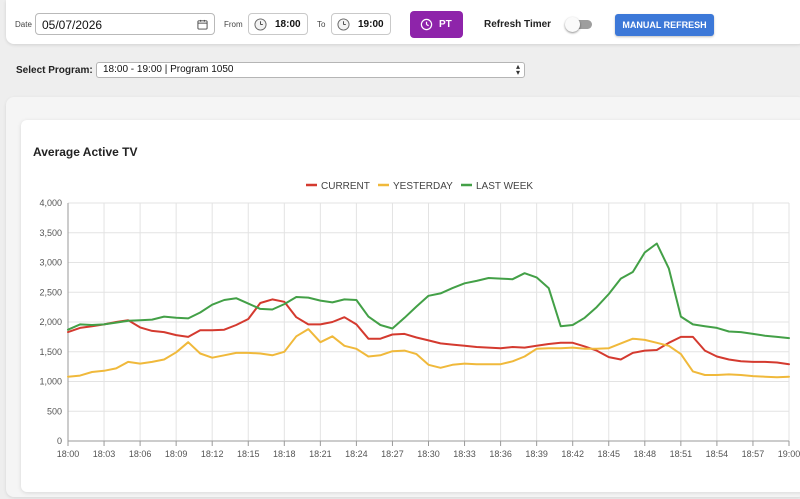 This screenshot has height=499, width=800. What do you see at coordinates (572, 24) in the screenshot?
I see `toggle-knob` at bounding box center [572, 24].